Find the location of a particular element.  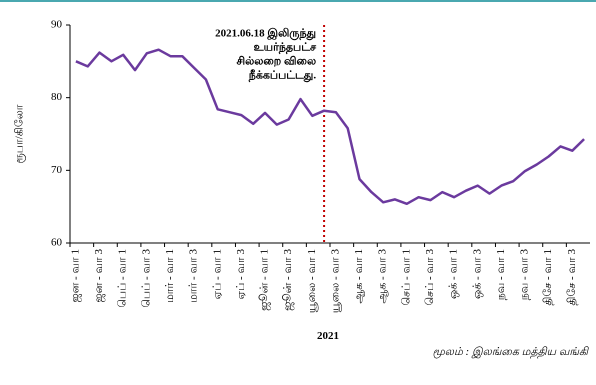

x-tick-label: நவ - வா 1 is located at coordinates (501, 274).